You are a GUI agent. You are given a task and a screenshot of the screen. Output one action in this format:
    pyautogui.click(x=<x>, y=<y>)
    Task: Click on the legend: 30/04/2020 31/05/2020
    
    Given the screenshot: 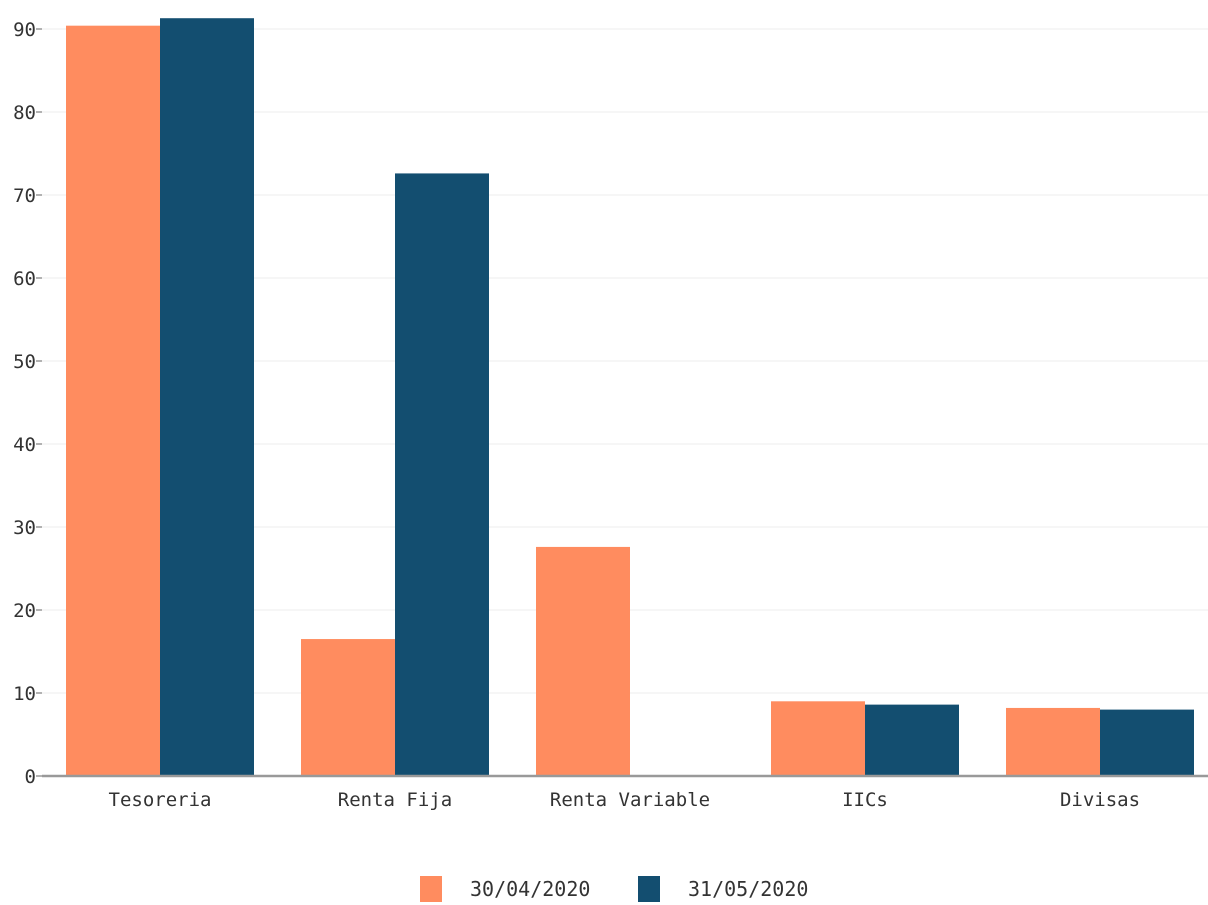 What is the action you would take?
    pyautogui.click(x=614, y=889)
    